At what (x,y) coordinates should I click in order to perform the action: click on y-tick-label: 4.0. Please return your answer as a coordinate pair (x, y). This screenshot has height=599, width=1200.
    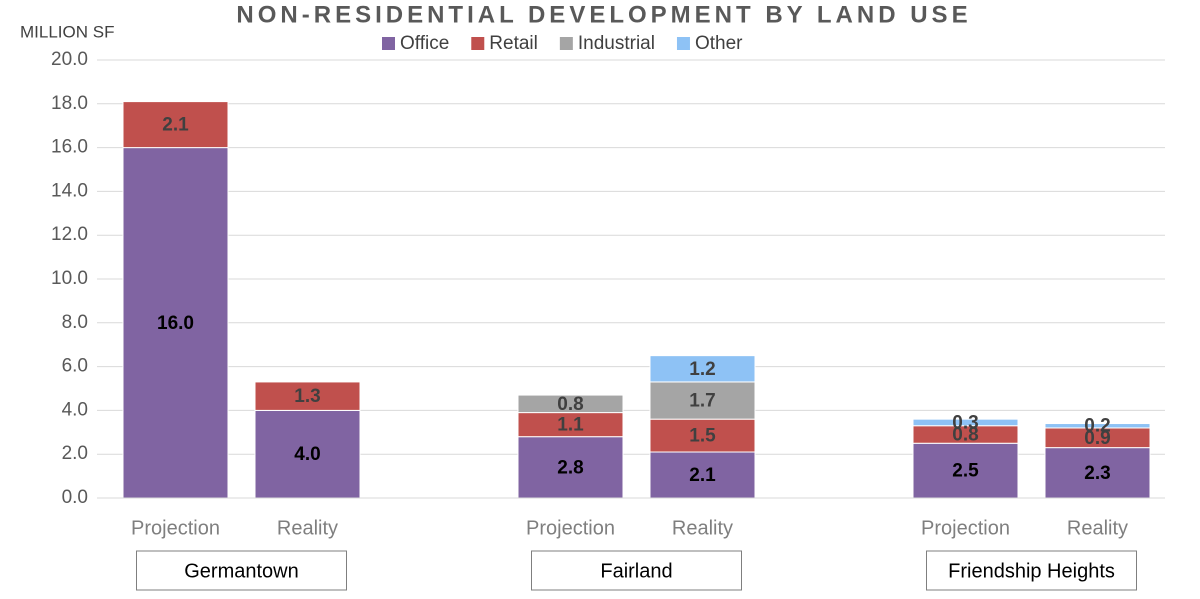
    Looking at the image, I should click on (75, 409).